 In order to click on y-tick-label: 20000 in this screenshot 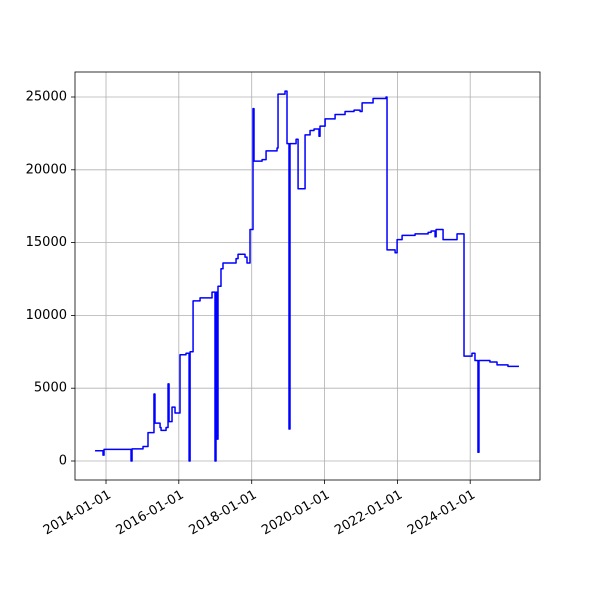, I will do `click(46, 169)`.